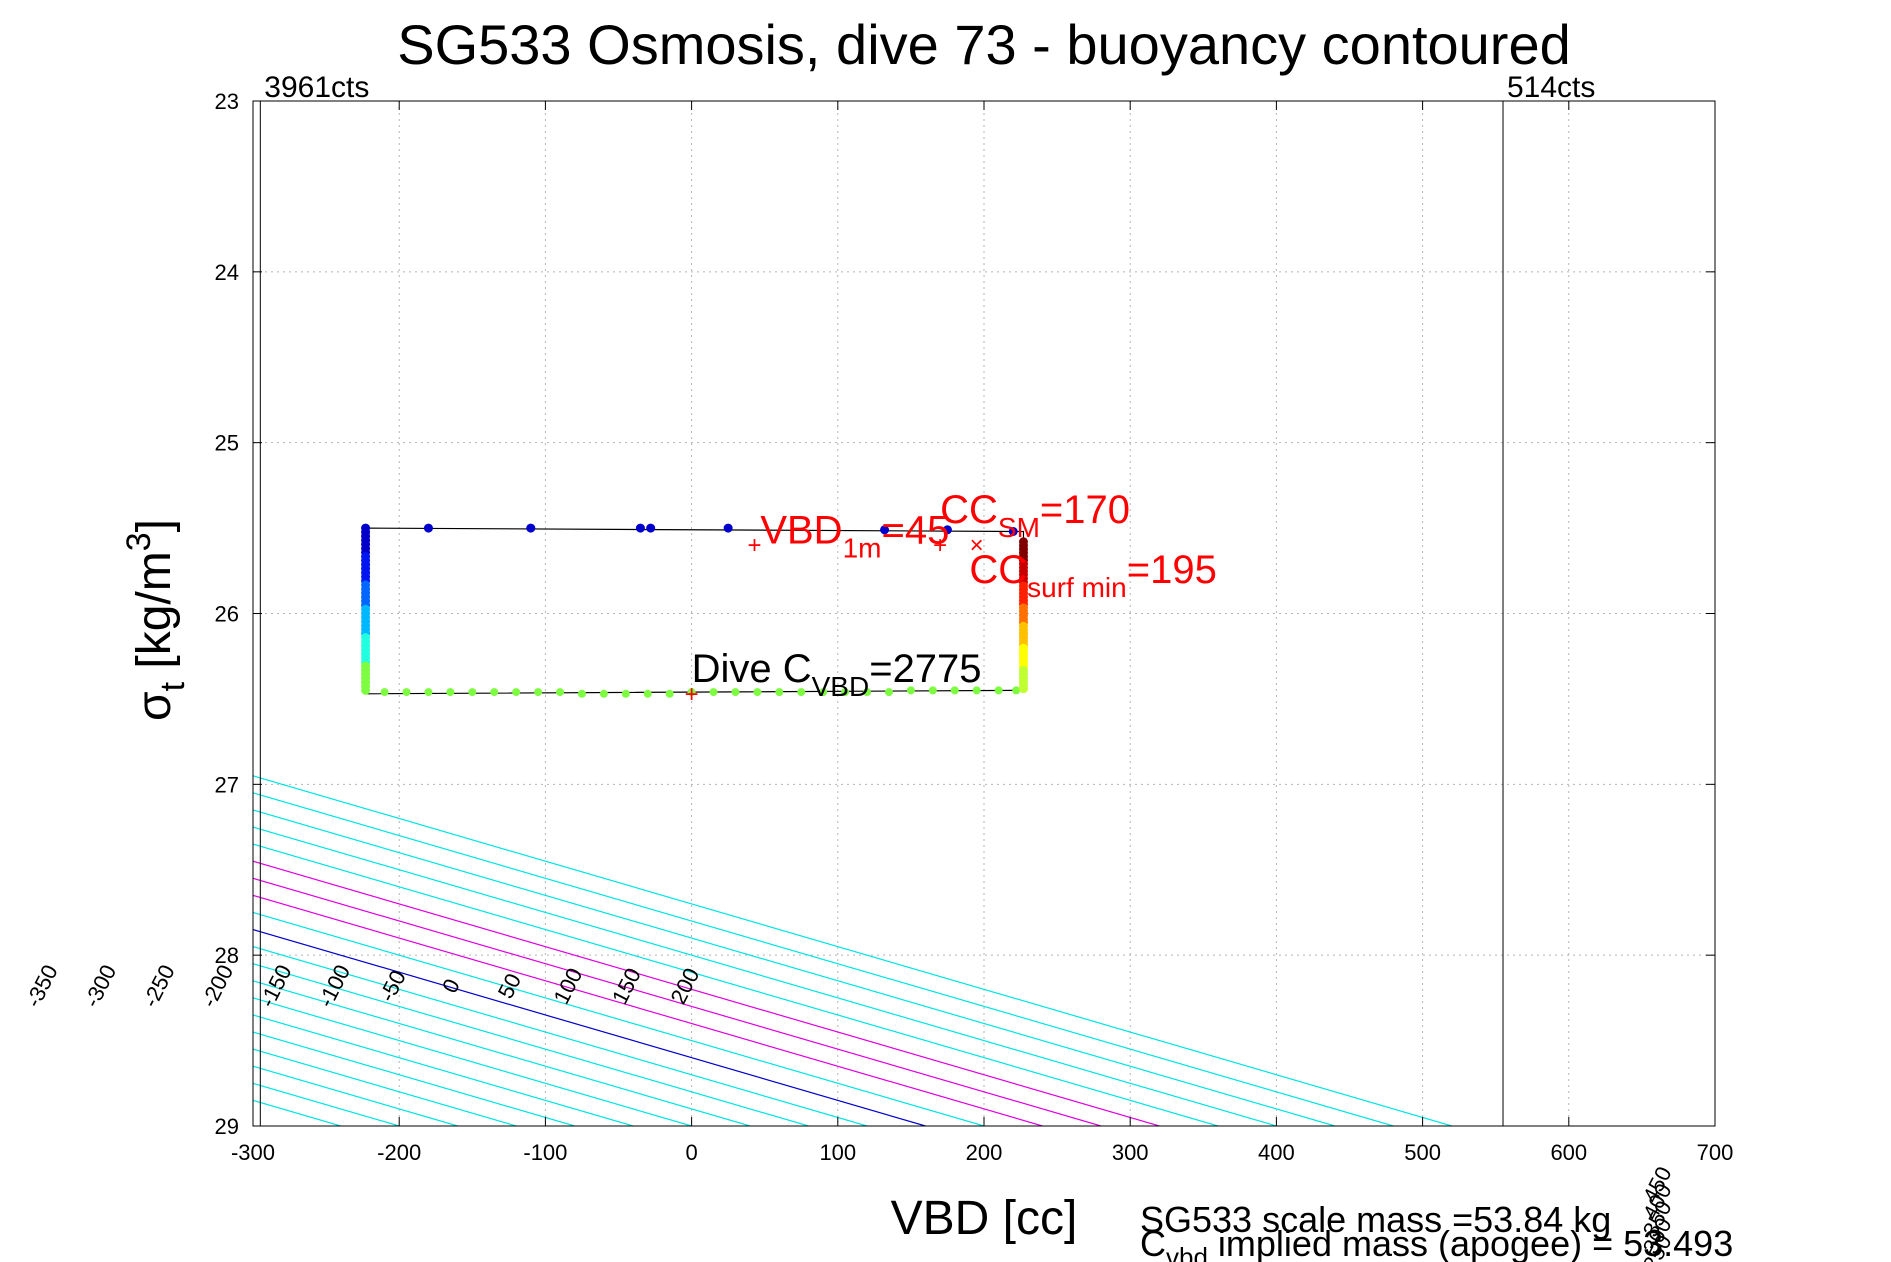 The width and height of the screenshot is (1891, 1262). Describe the element at coordinates (154, 706) in the screenshot. I see `y-axis-label-main: σ` at that location.